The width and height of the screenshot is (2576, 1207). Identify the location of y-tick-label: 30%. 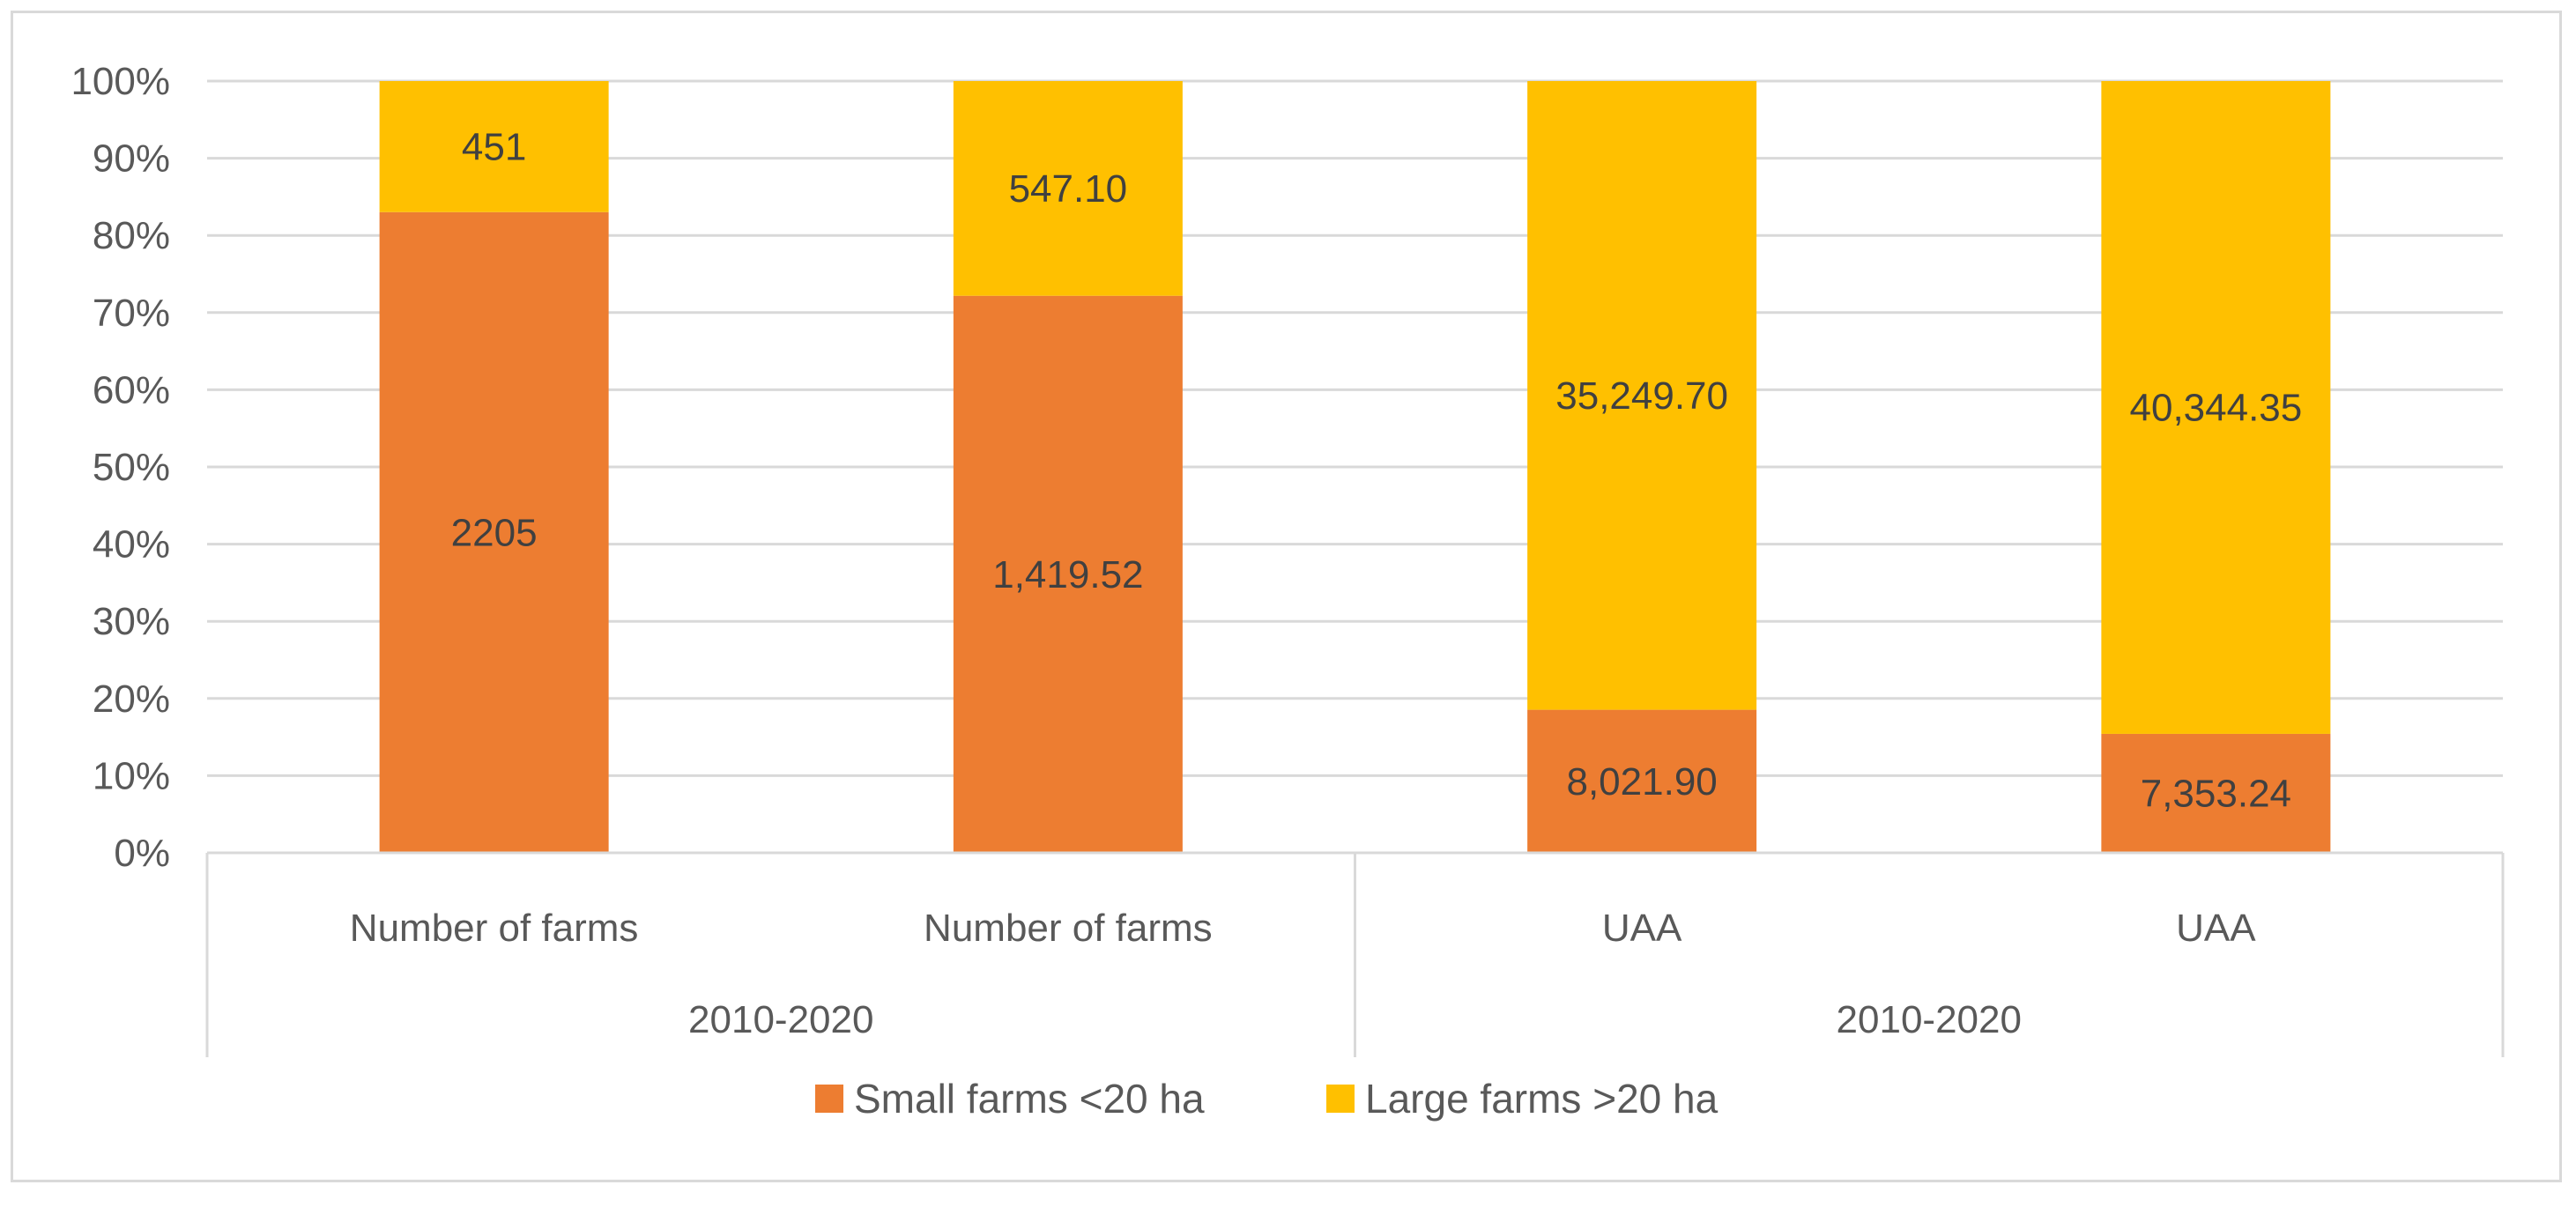
(131, 621).